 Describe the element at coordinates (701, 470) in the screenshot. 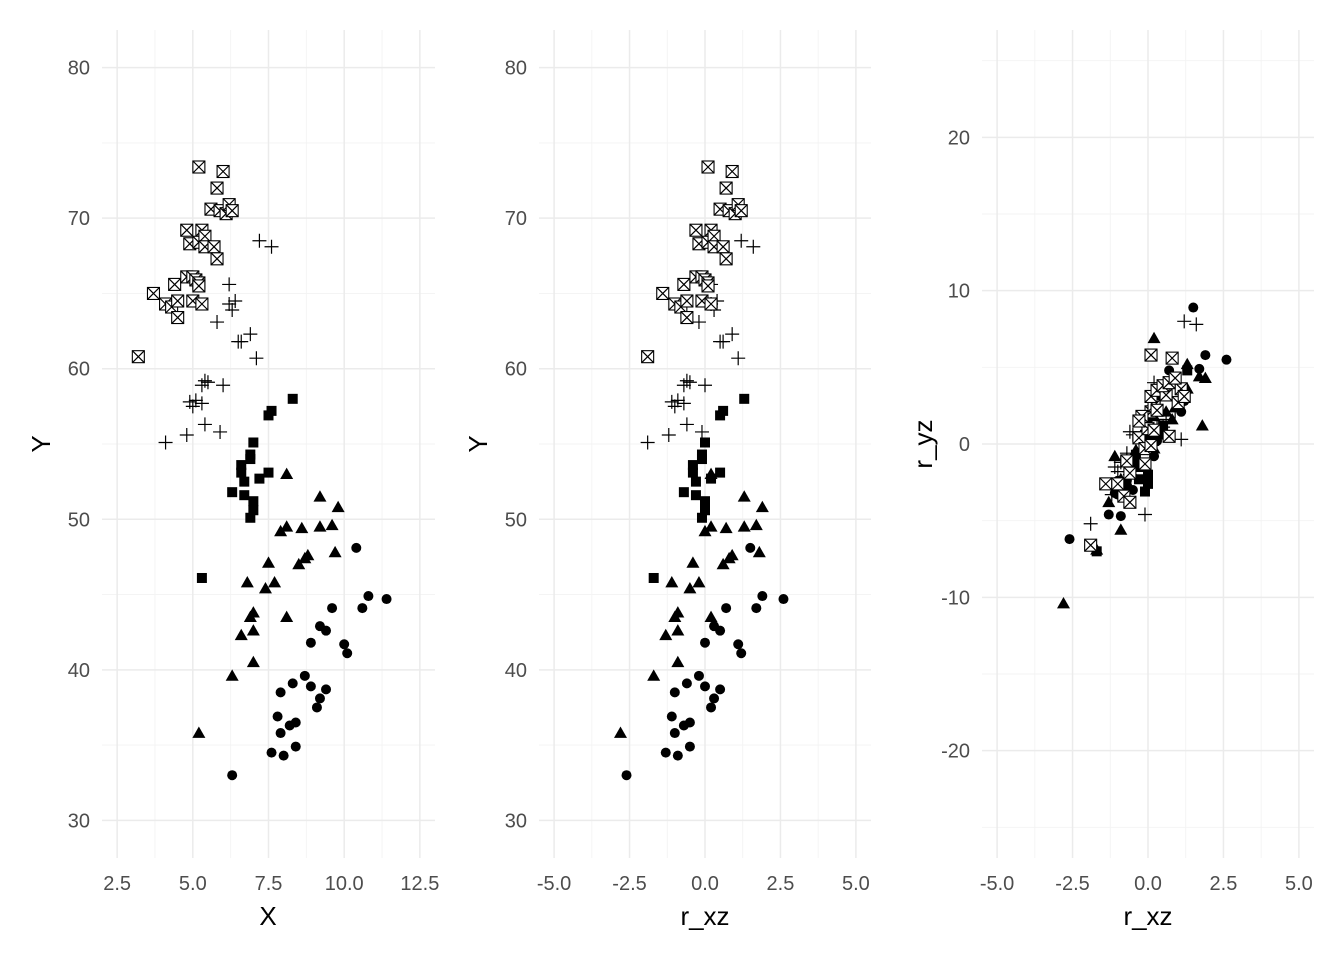

I see `panel-2-points` at that location.